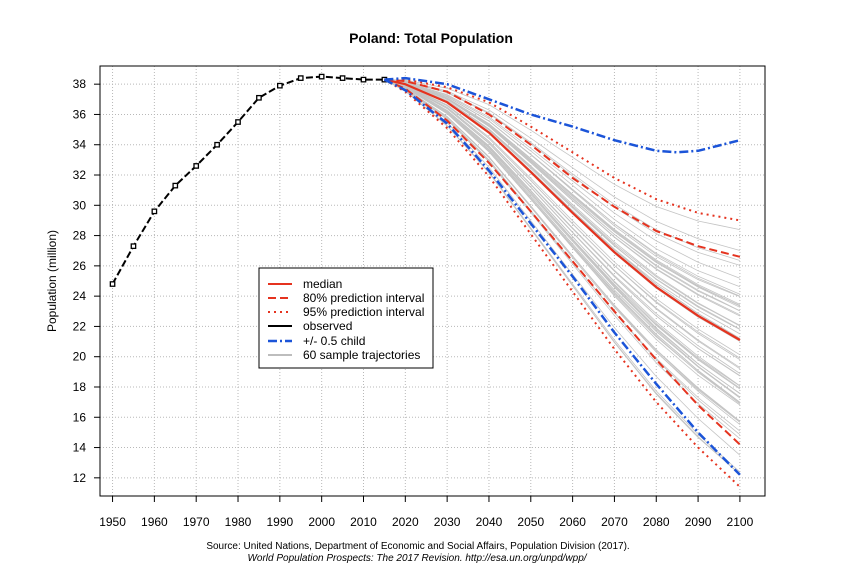  I want to click on observed-line, so click(248, 180).